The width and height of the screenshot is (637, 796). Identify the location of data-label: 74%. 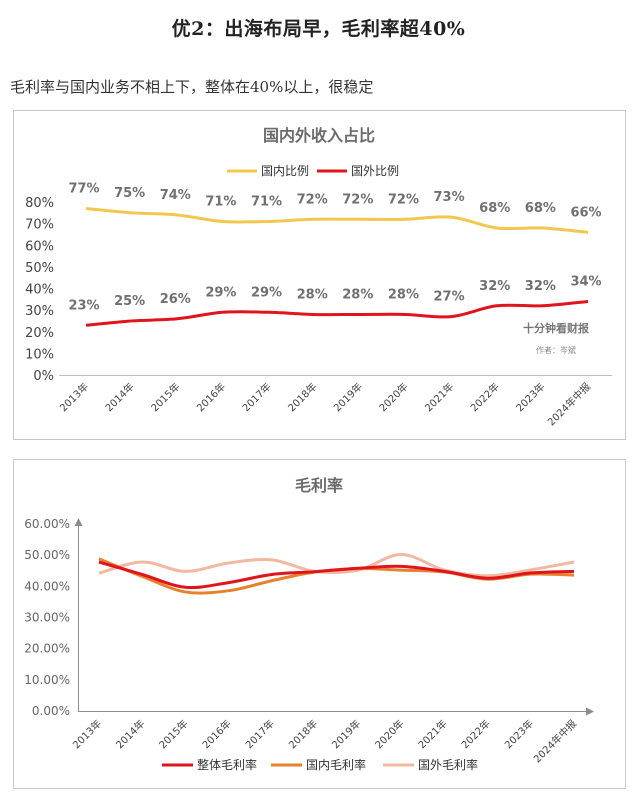
(175, 195).